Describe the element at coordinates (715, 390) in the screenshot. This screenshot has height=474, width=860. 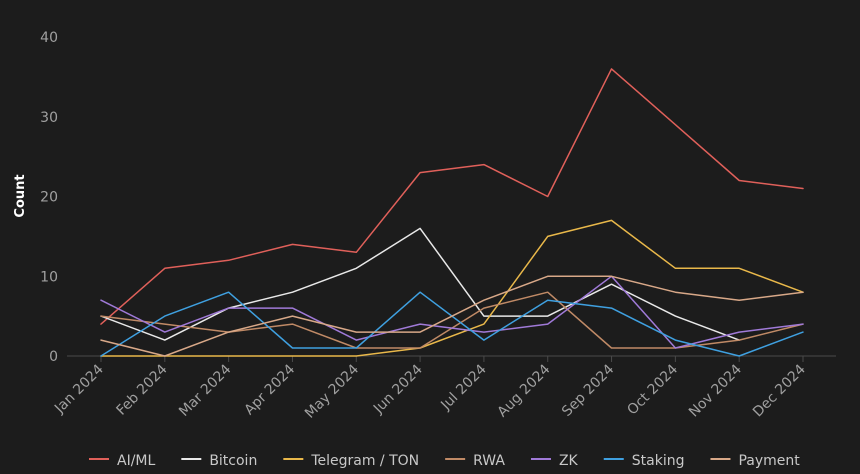
I see `x-tick-label: Nov 2024` at that location.